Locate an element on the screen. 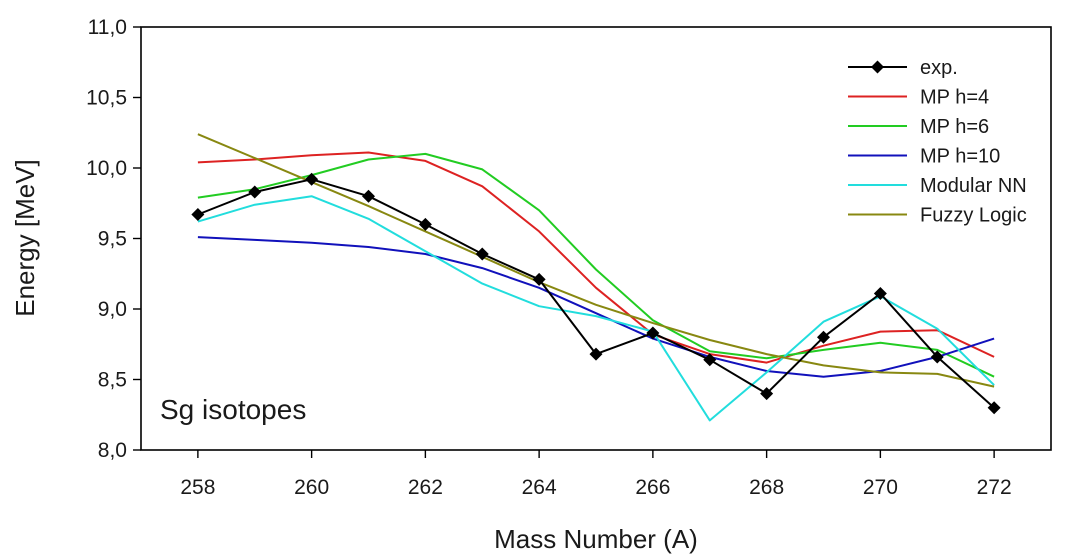 Image resolution: width=1075 pixels, height=555 pixels. legend-label: MP h=4 is located at coordinates (954, 98).